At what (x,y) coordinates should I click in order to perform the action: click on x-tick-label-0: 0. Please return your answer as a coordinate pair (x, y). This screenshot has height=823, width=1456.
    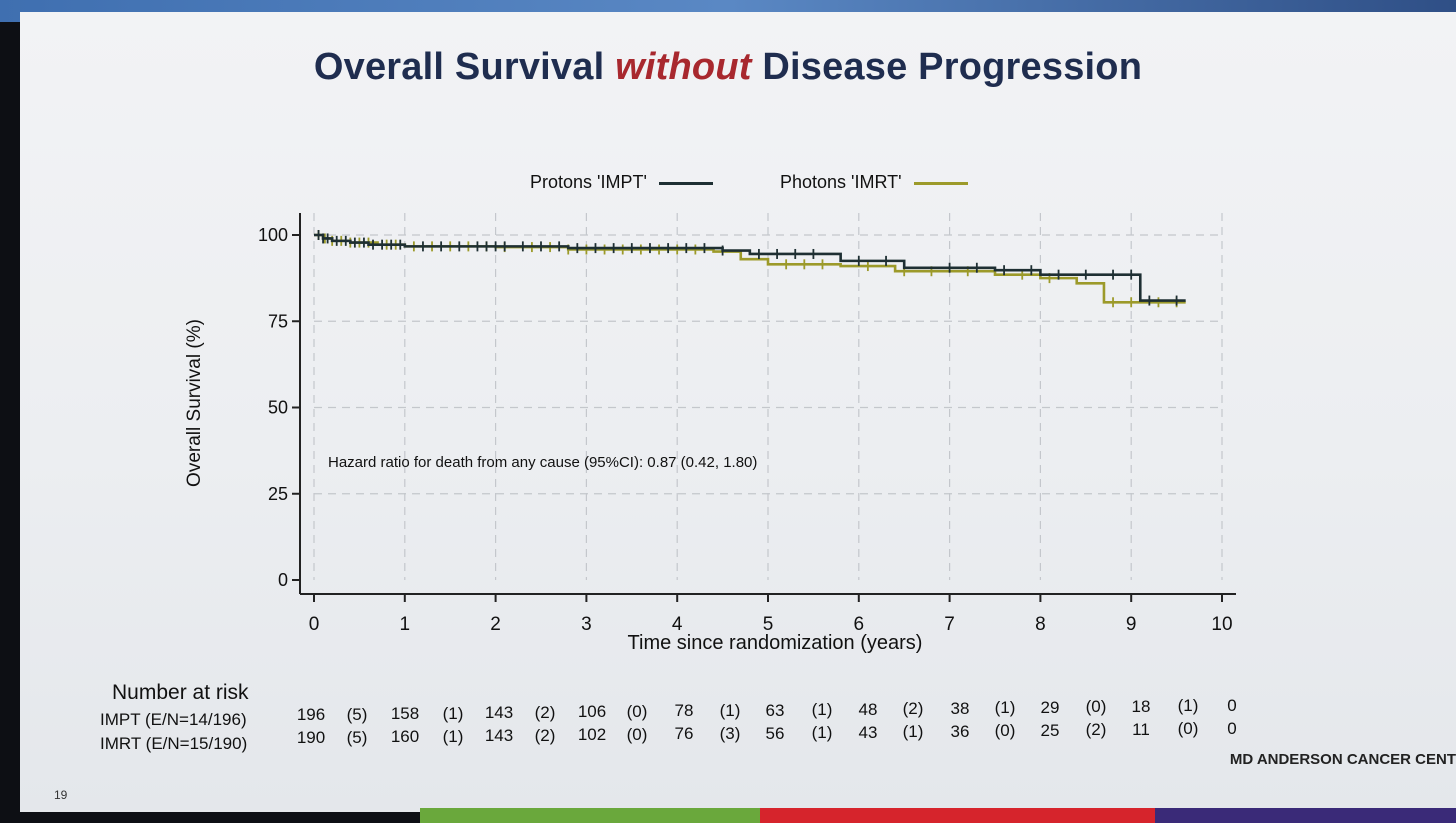
    Looking at the image, I should click on (314, 624).